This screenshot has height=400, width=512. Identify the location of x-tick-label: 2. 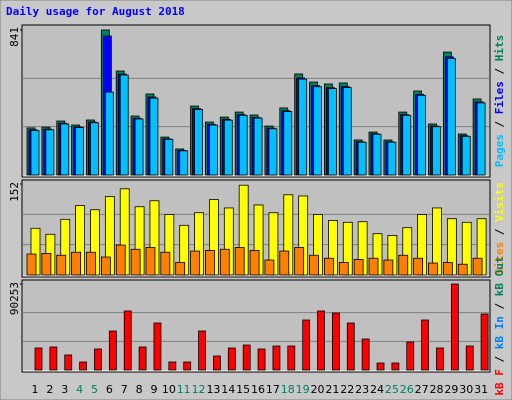
(49, 389).